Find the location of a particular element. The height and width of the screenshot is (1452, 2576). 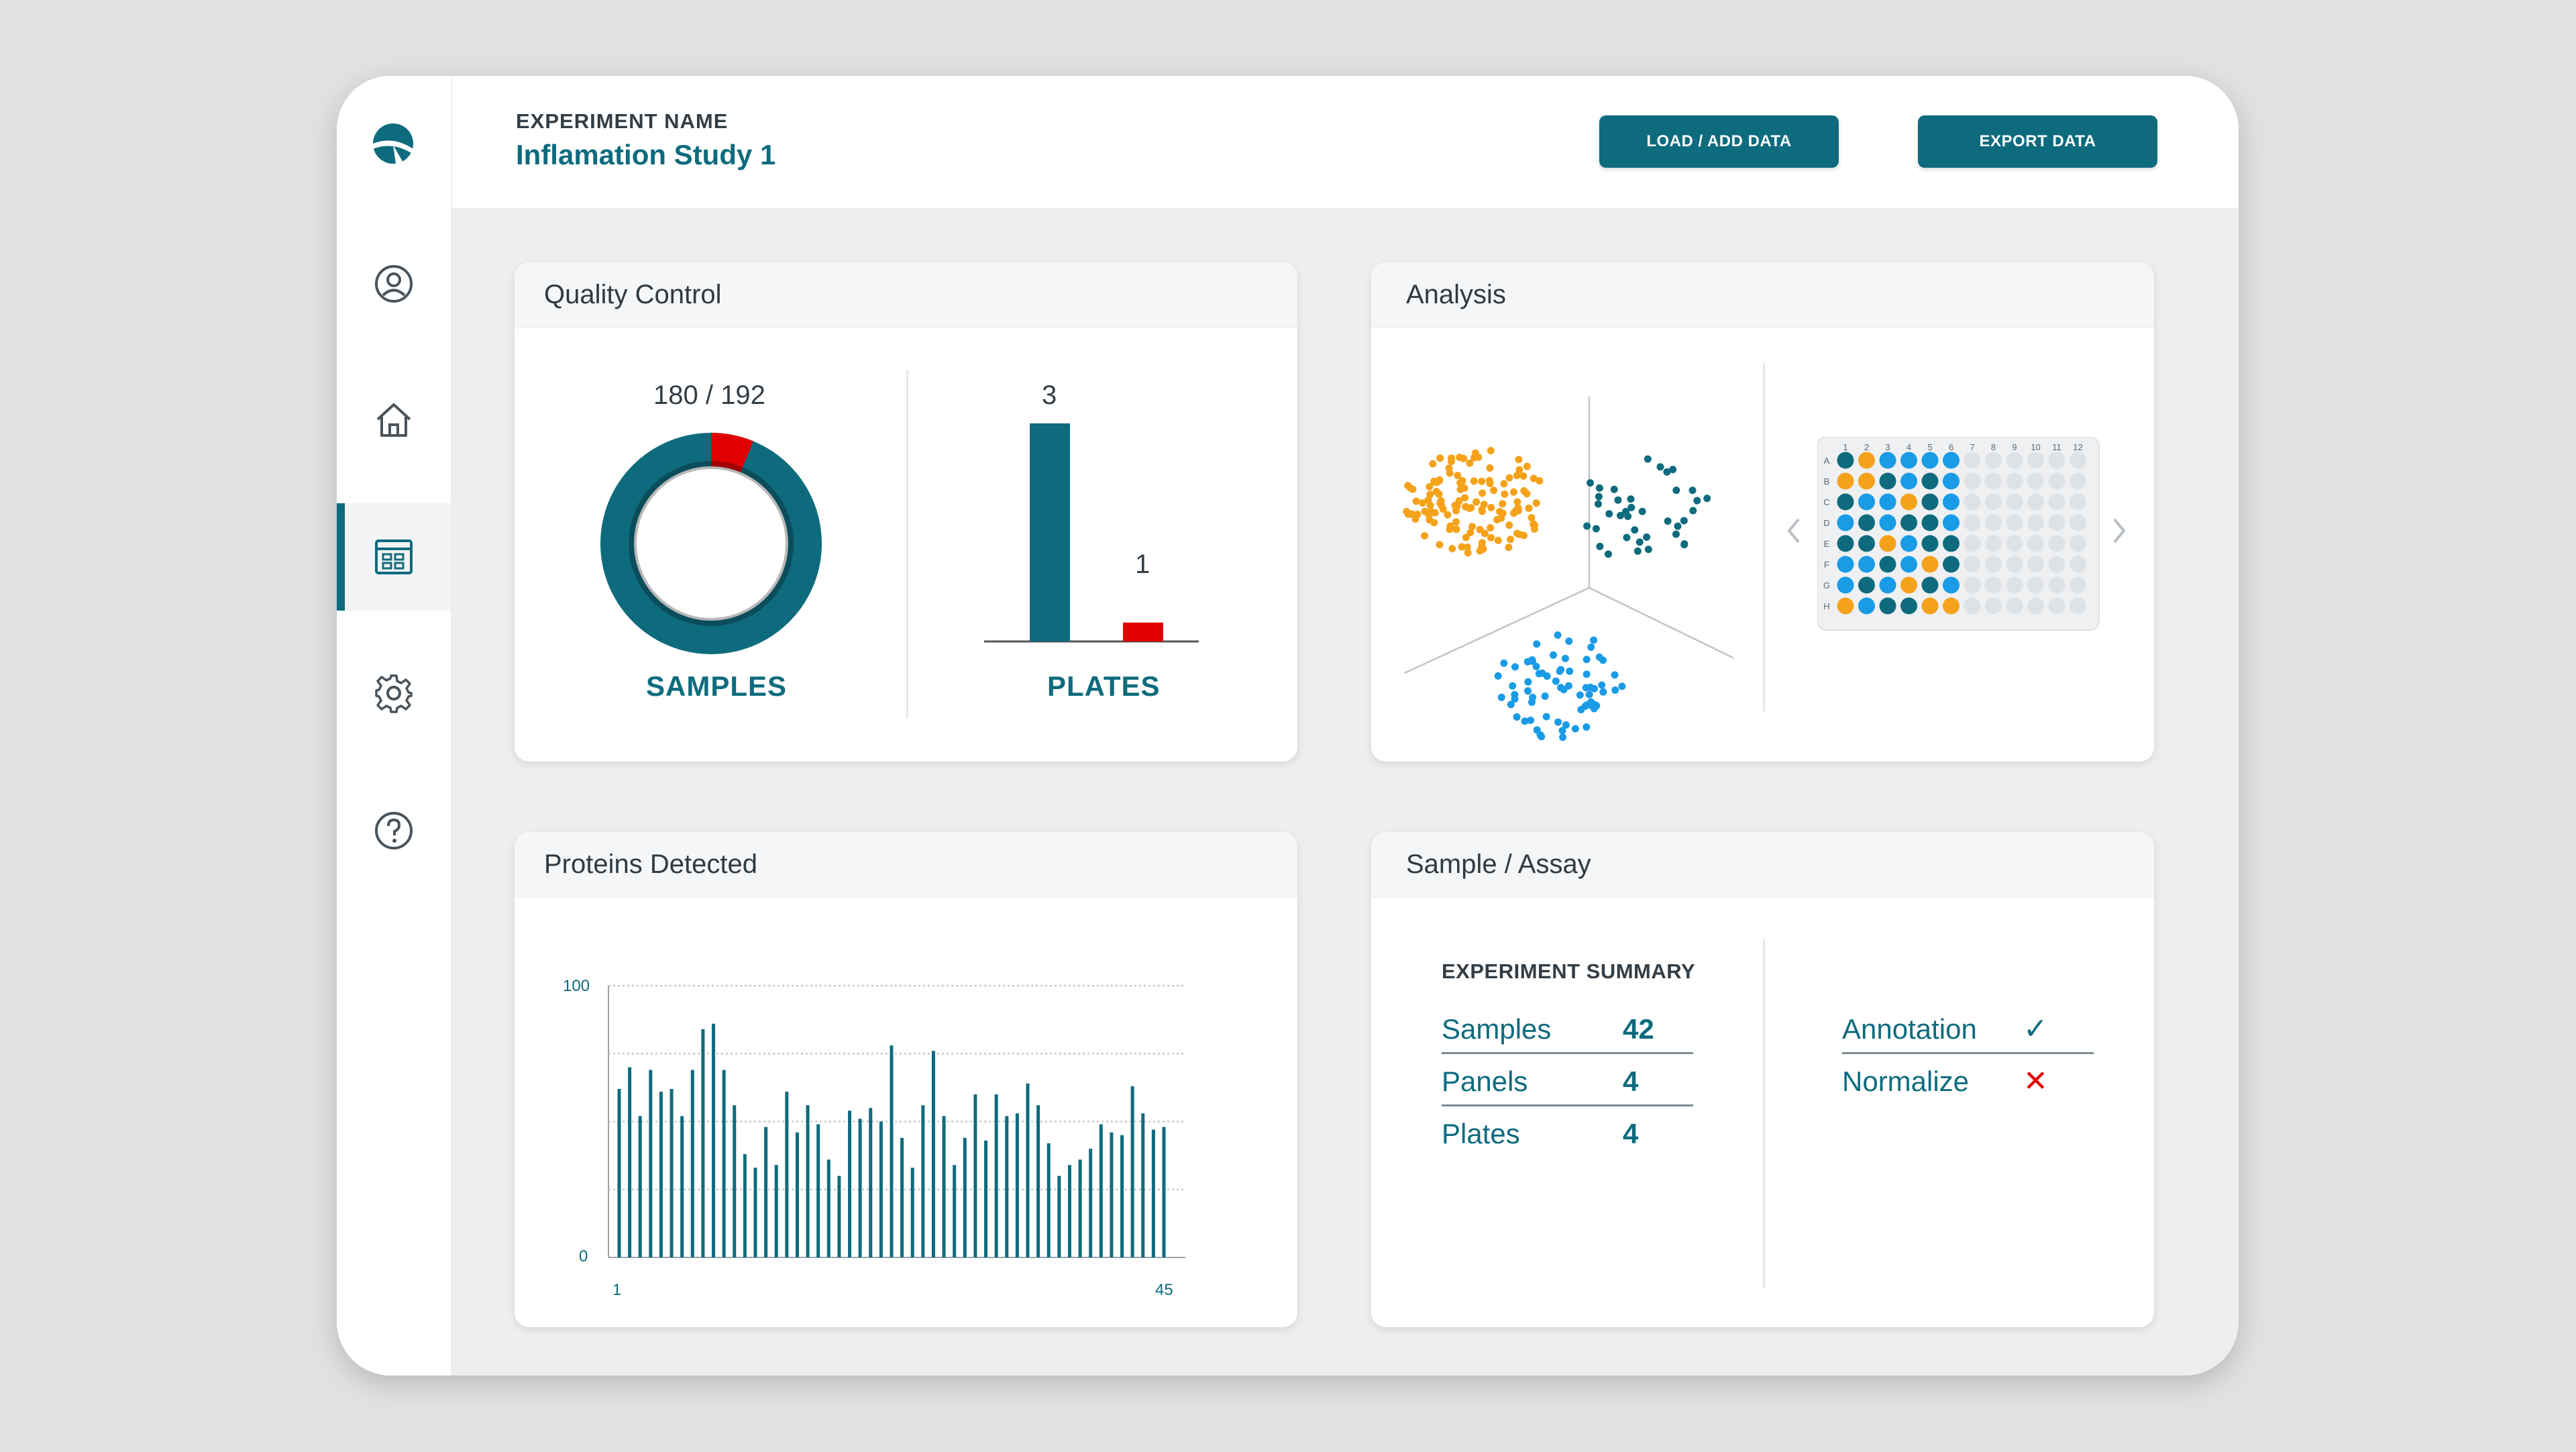

nav-help is located at coordinates (394, 831).